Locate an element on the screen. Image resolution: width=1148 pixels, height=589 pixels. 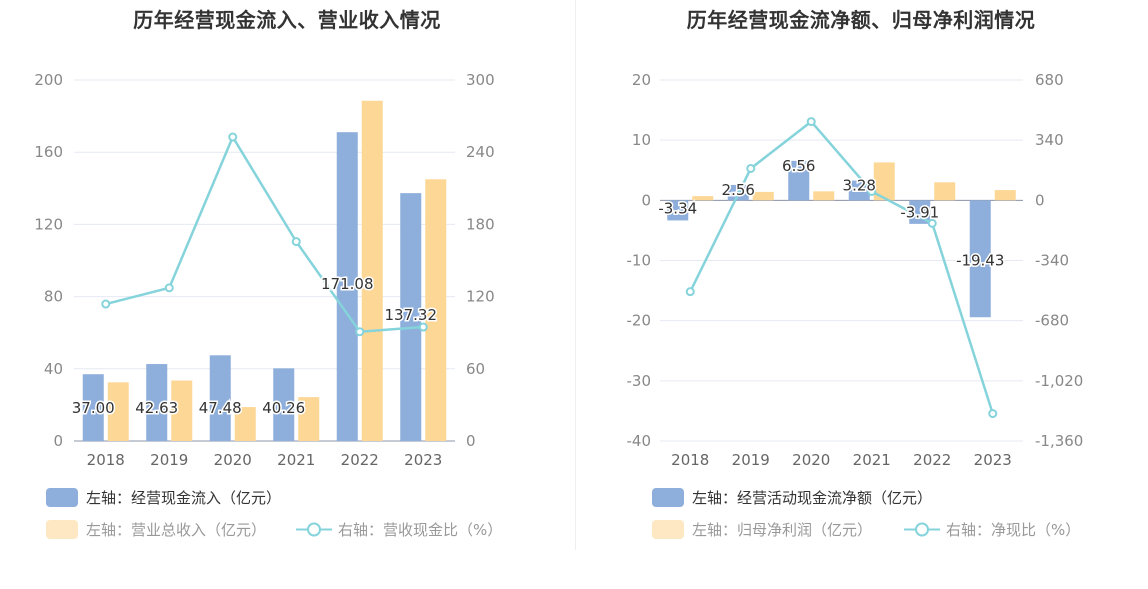
bar-value-label: 6.56 is located at coordinates (798, 166).